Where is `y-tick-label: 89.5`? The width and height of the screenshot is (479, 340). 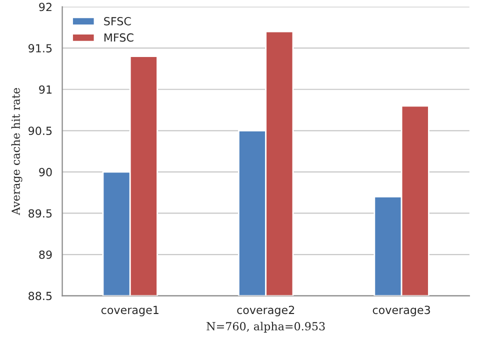 y-tick-label: 89.5 is located at coordinates (40, 213).